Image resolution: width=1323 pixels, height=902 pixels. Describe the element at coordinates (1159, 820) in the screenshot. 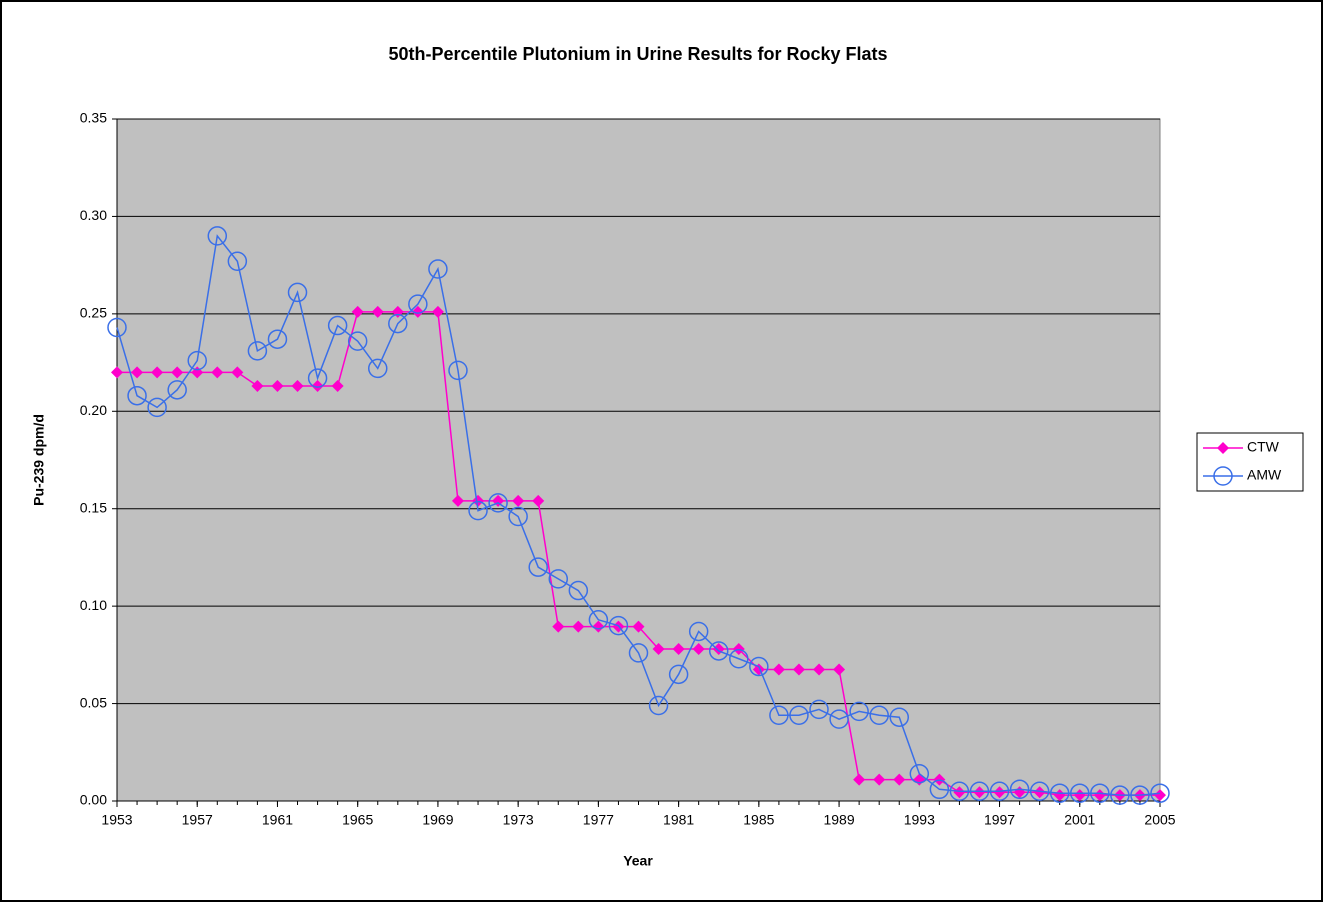

I see `x-tick-label: 2005` at that location.